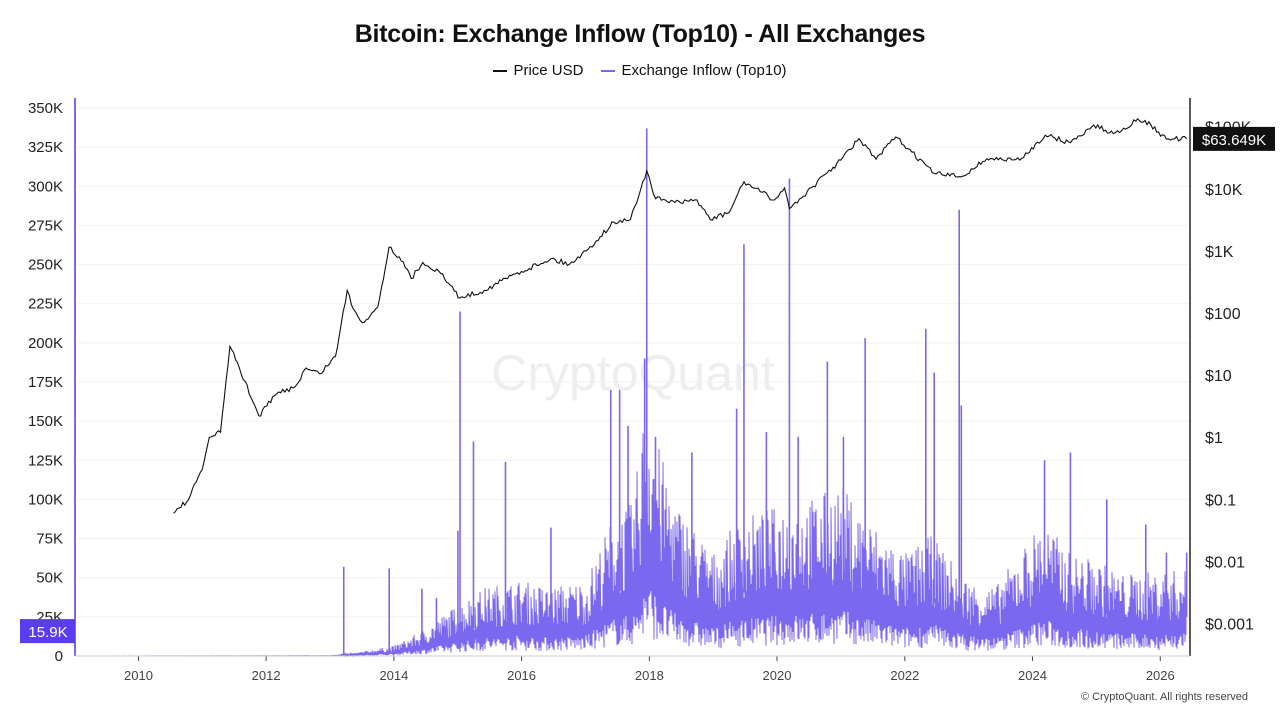 The width and height of the screenshot is (1280, 720). Describe the element at coordinates (1218, 376) in the screenshot. I see `y-right-tick-label: $10` at that location.